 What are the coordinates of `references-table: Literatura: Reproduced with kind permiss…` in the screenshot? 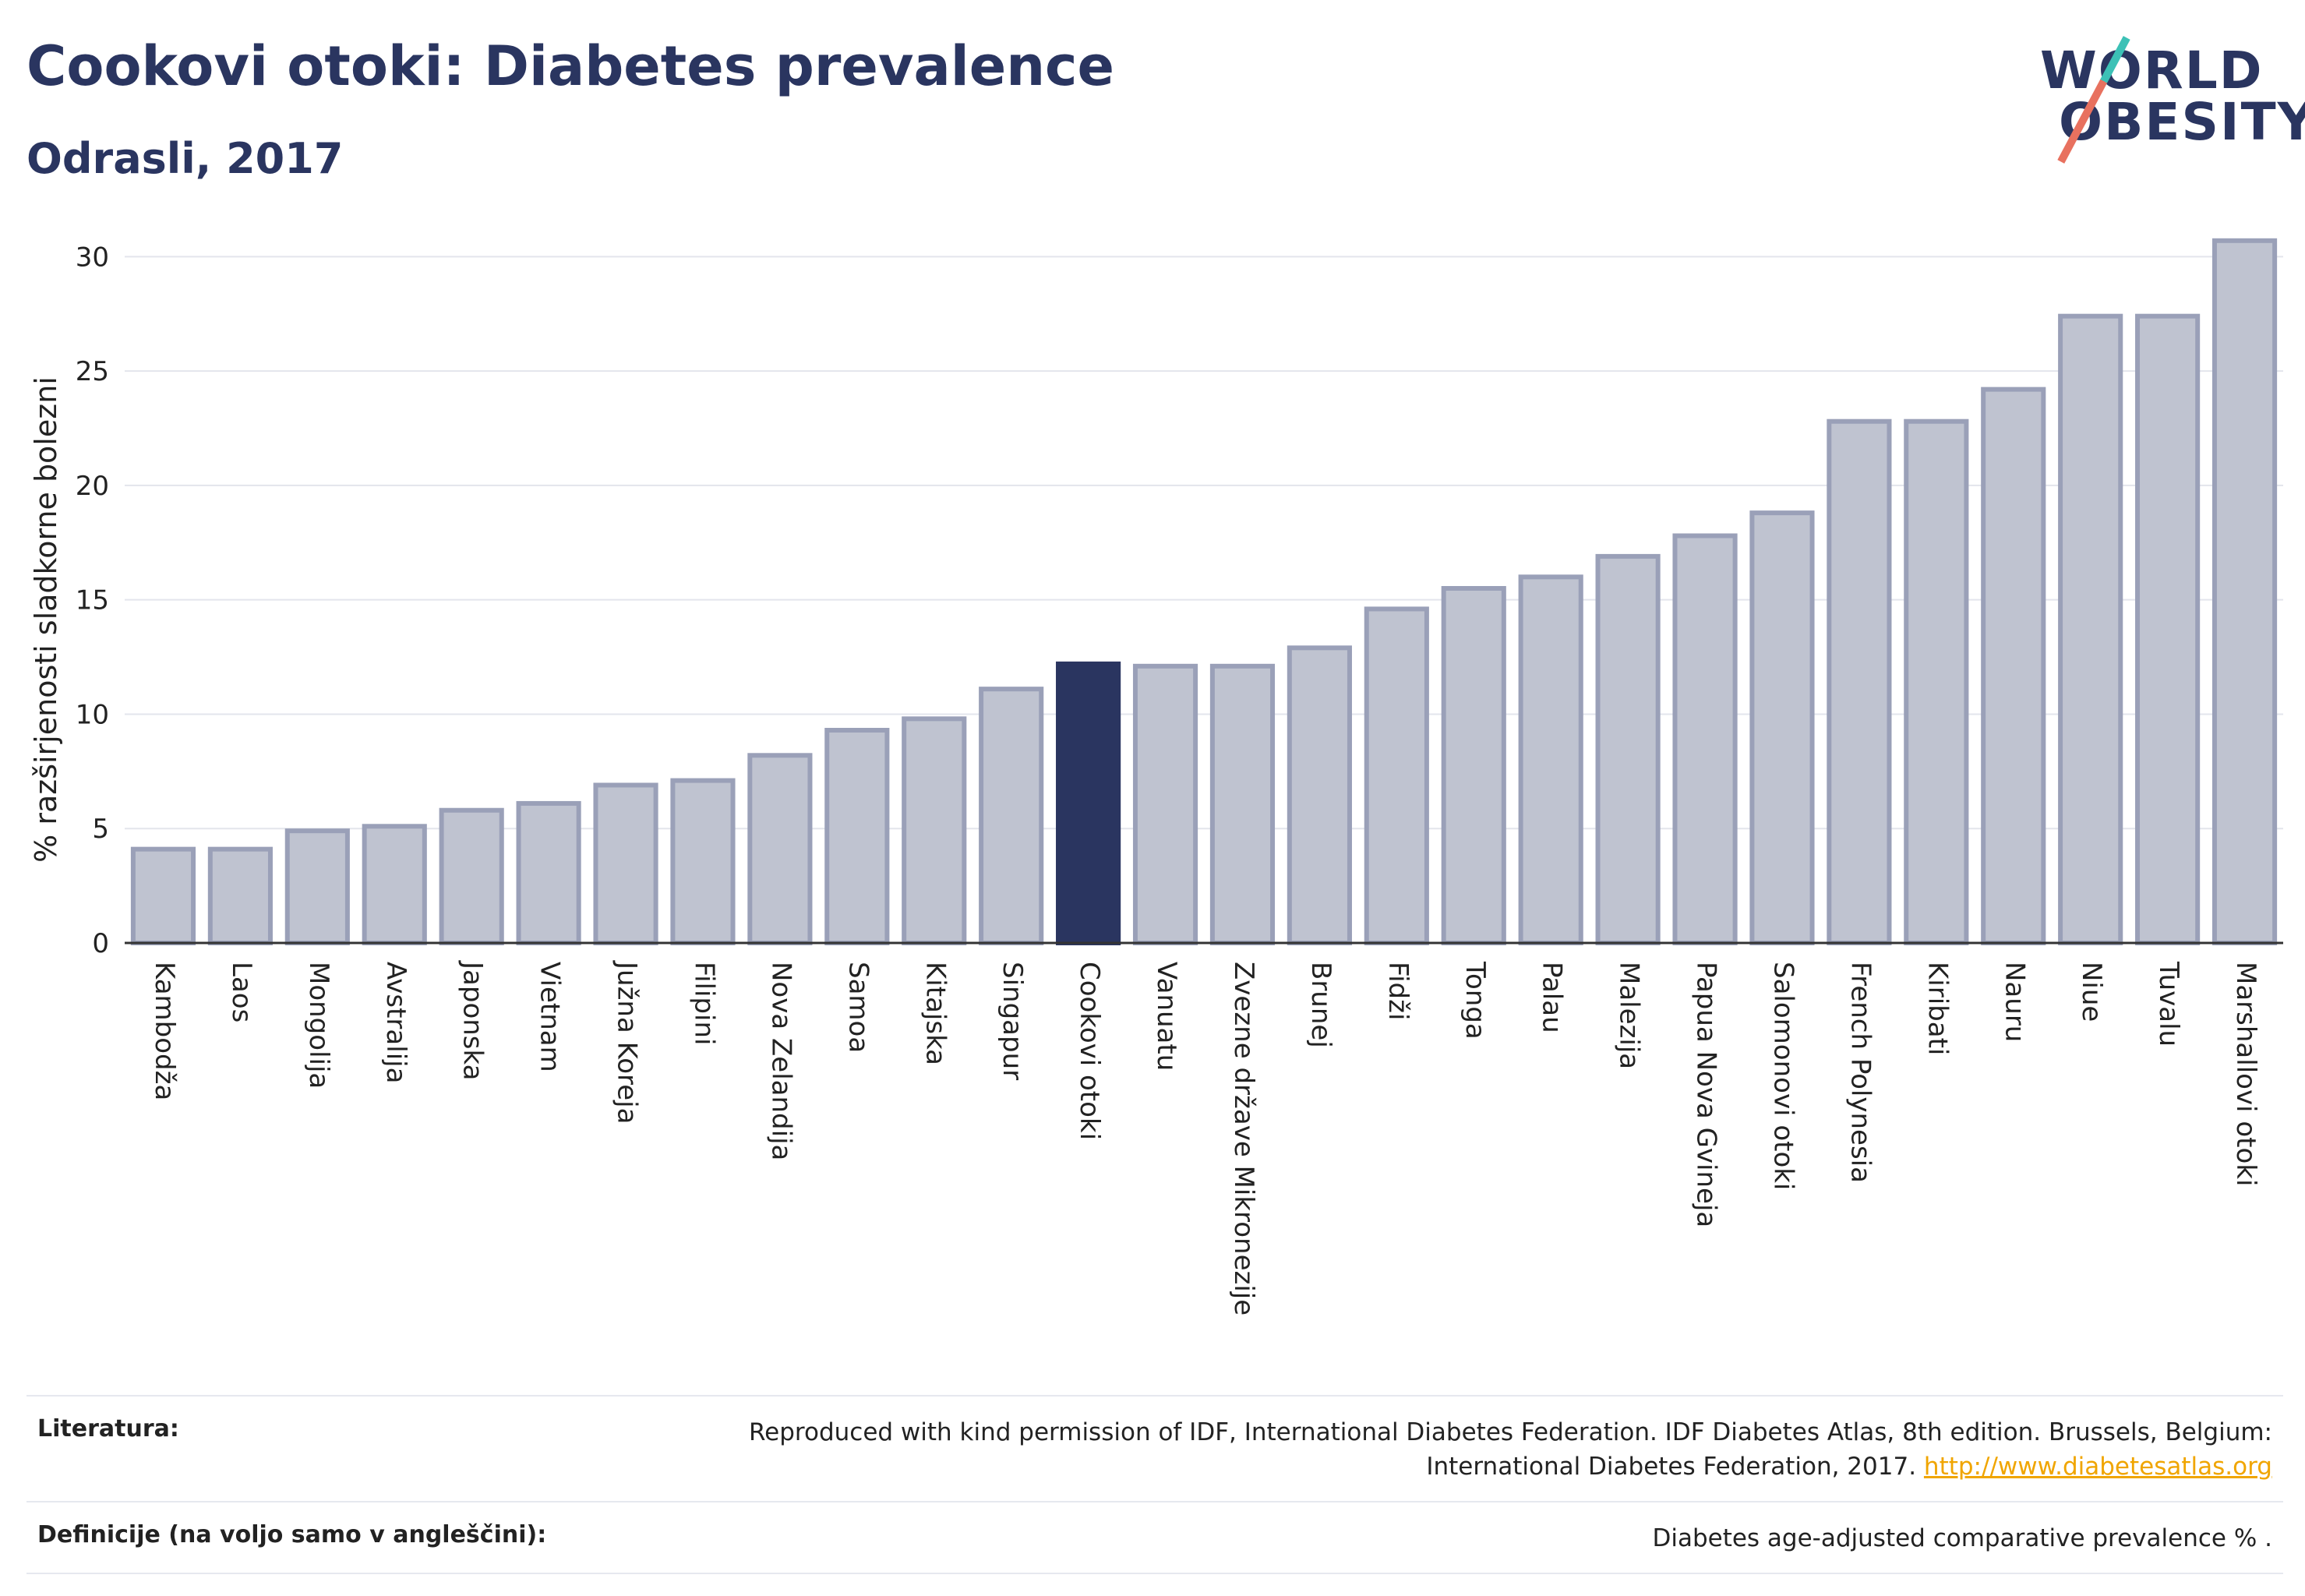 It's located at (1154, 1484).